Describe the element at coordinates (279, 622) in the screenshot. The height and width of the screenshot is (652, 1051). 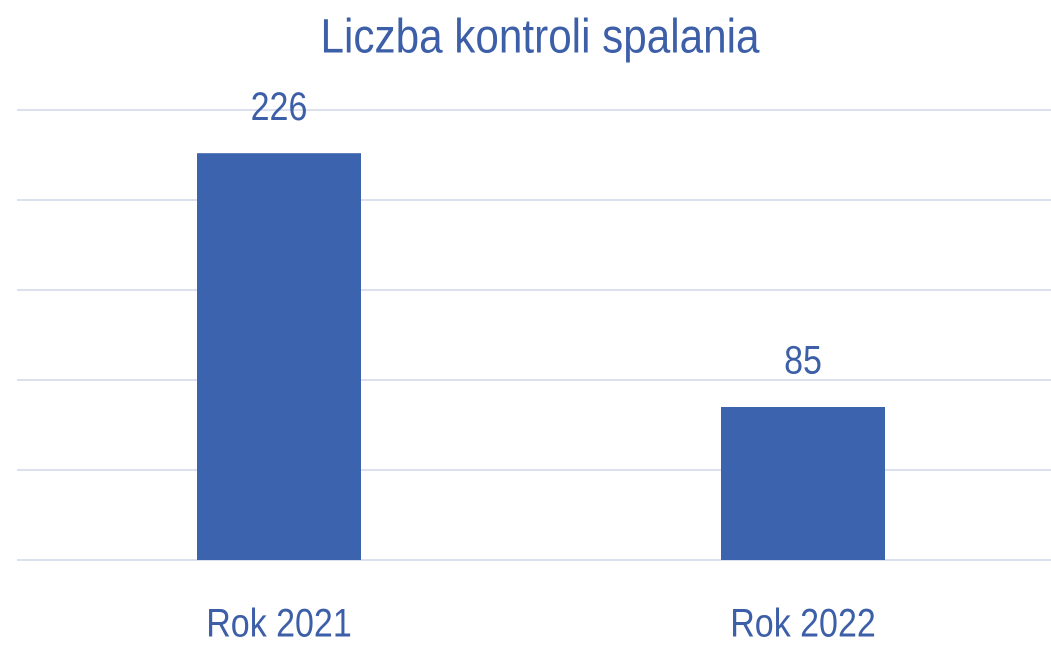
I see `x-tick-label: Rok 2021` at that location.